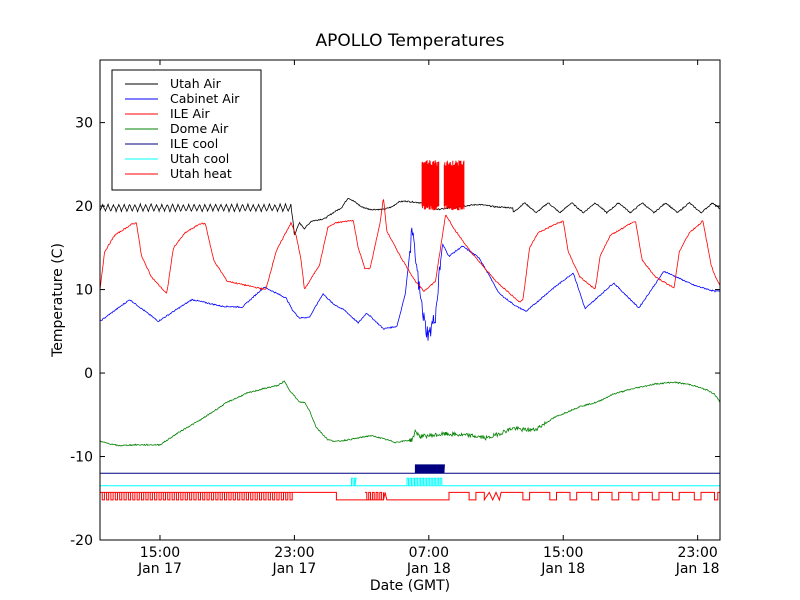 This screenshot has height=600, width=800. Describe the element at coordinates (194, 143) in the screenshot. I see `legend-label: ILE cool` at that location.